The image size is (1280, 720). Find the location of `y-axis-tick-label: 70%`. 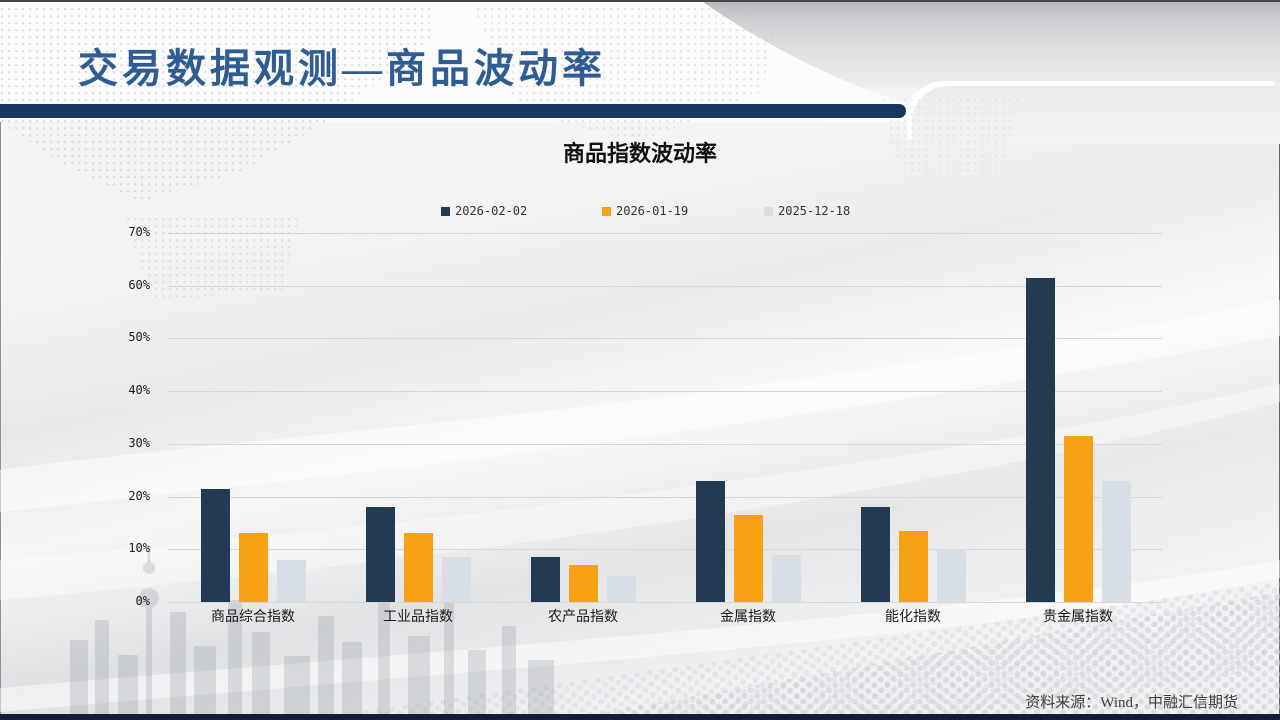

y-axis-tick-label: 70% is located at coordinates (139, 232).